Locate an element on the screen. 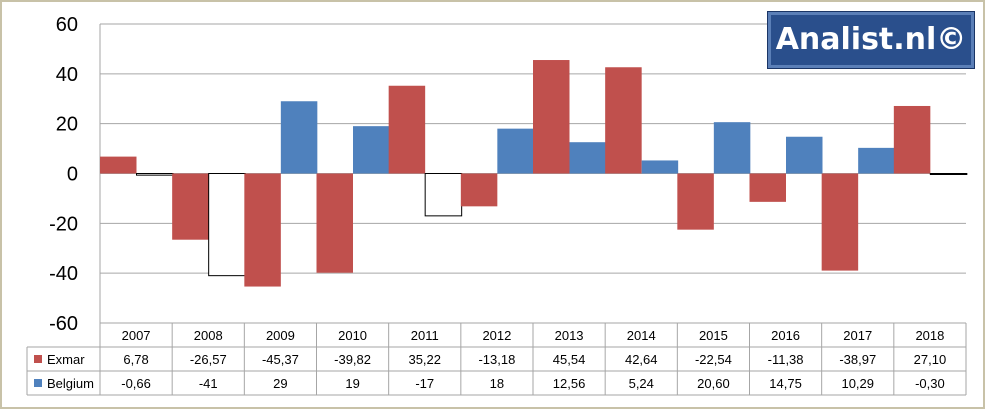 Image resolution: width=985 pixels, height=409 pixels. data-label: -0,30 is located at coordinates (930, 383).